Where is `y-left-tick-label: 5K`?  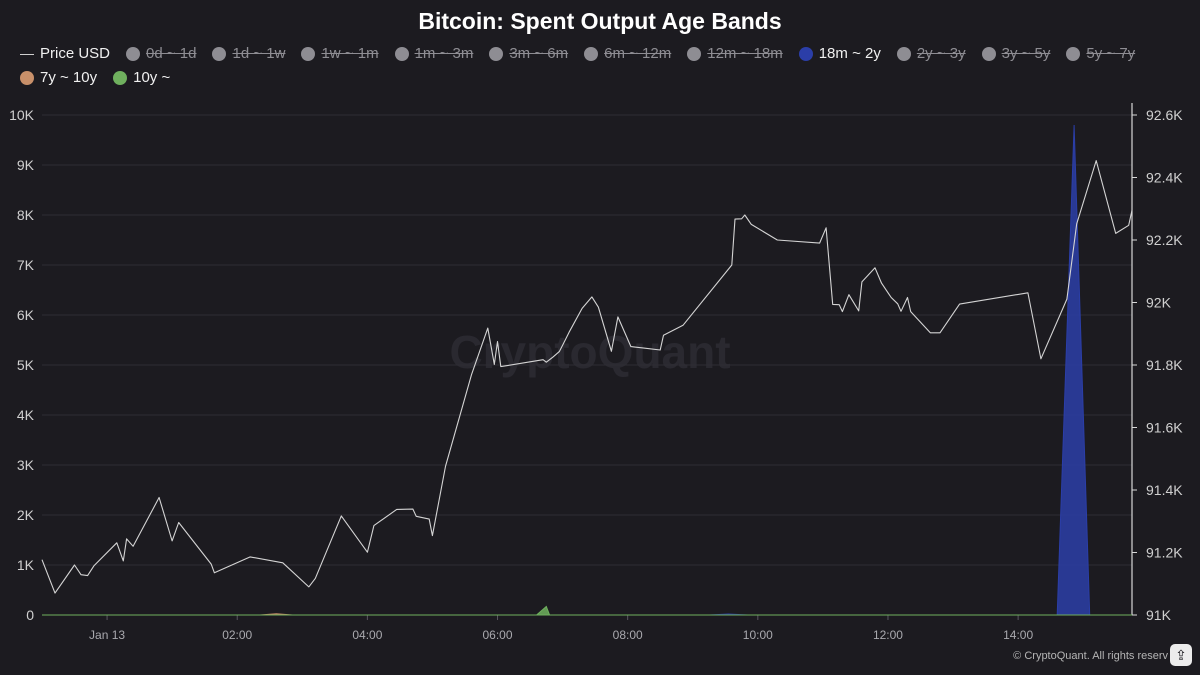
y-left-tick-label: 5K is located at coordinates (26, 365).